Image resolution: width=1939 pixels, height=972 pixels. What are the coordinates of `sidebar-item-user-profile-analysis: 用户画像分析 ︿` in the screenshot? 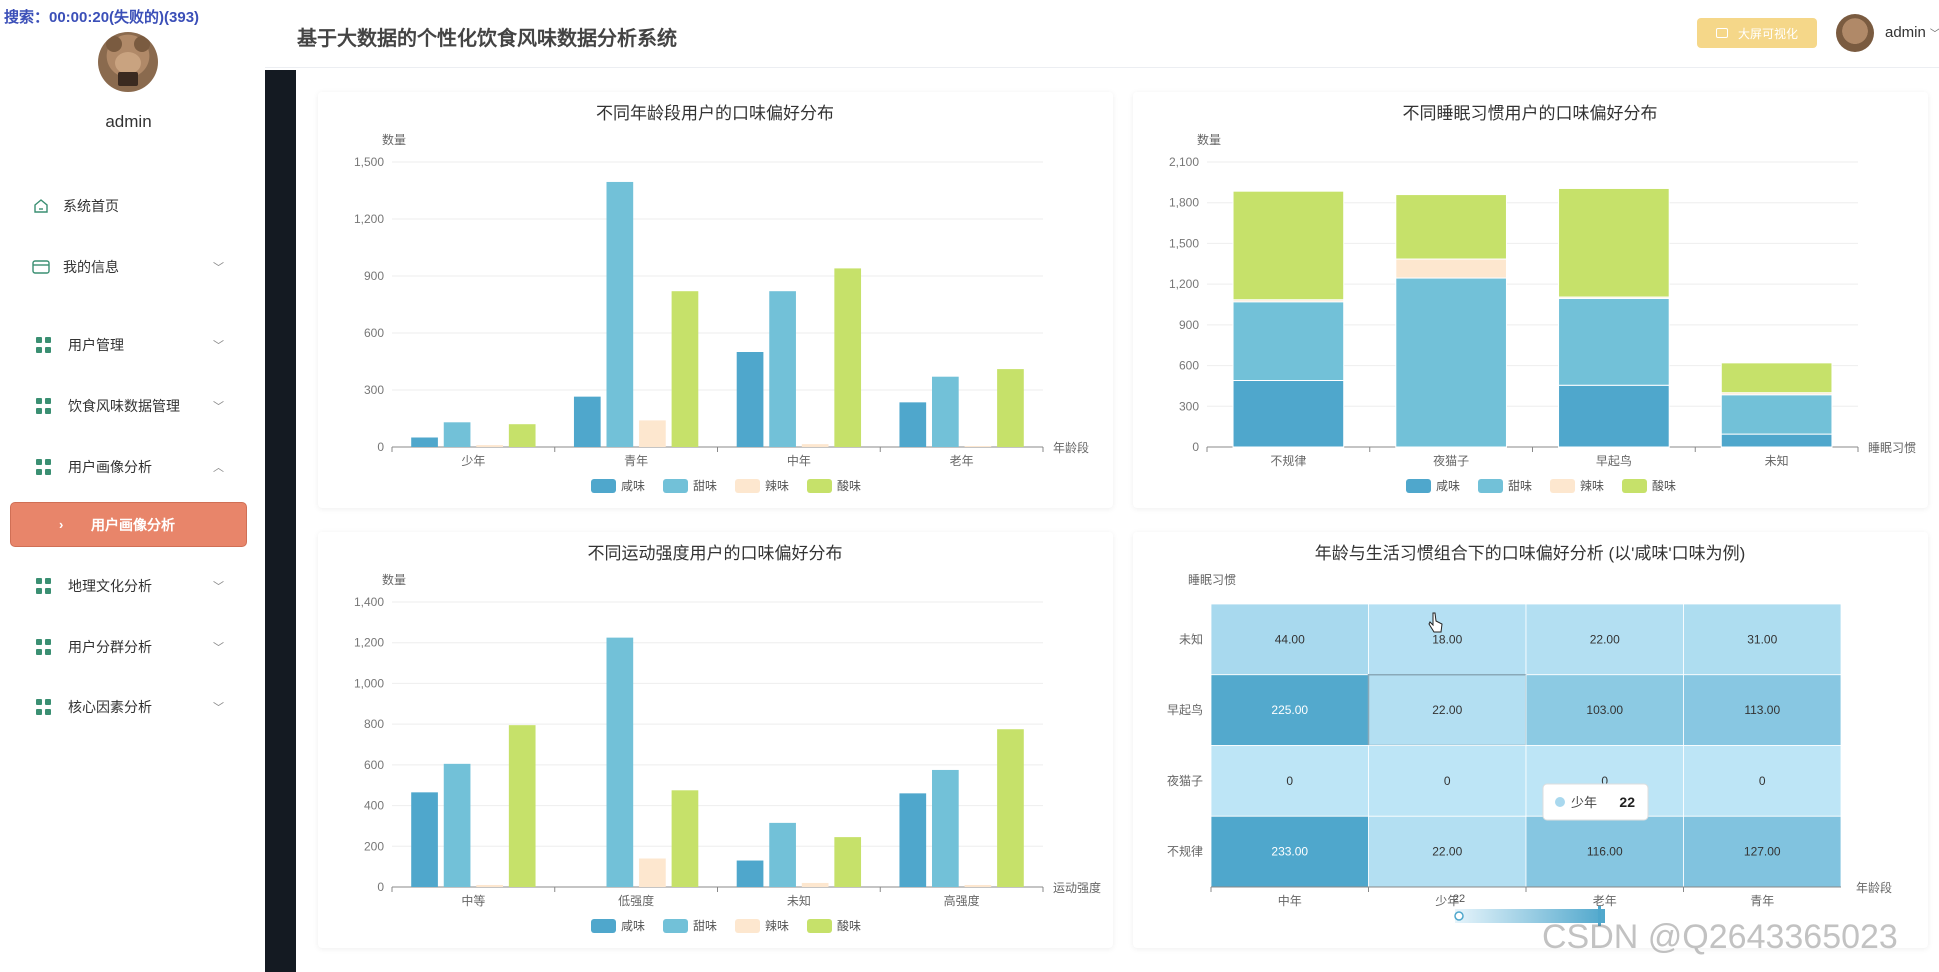 It's located at (128, 467).